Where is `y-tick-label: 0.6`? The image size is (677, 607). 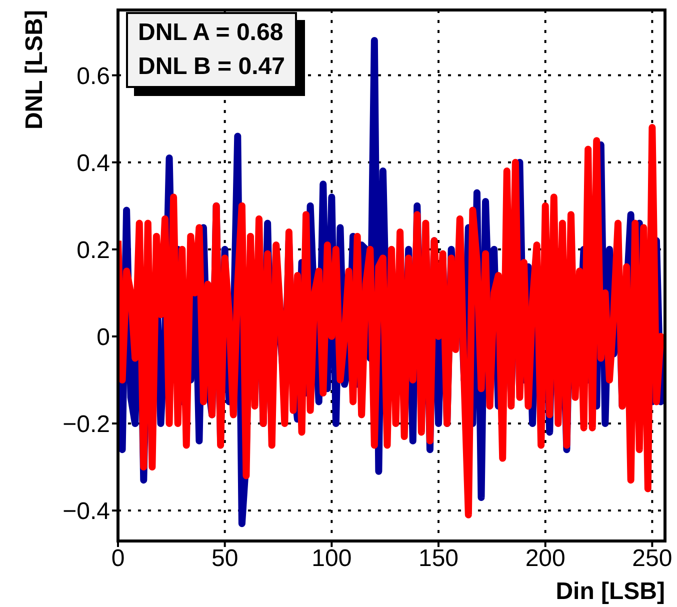
y-tick-label: 0.6 is located at coordinates (93, 76).